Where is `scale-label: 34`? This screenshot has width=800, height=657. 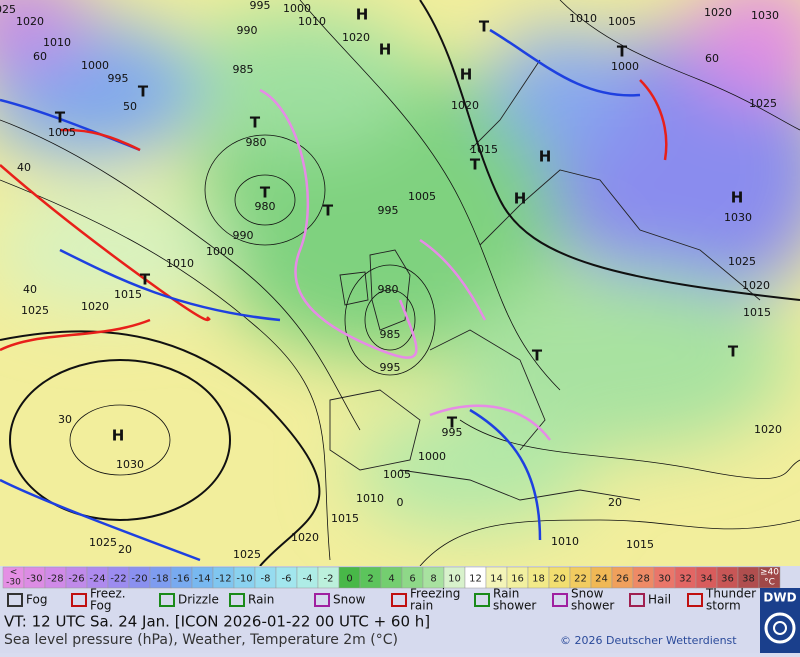
scale-label: 34 is located at coordinates (706, 579).